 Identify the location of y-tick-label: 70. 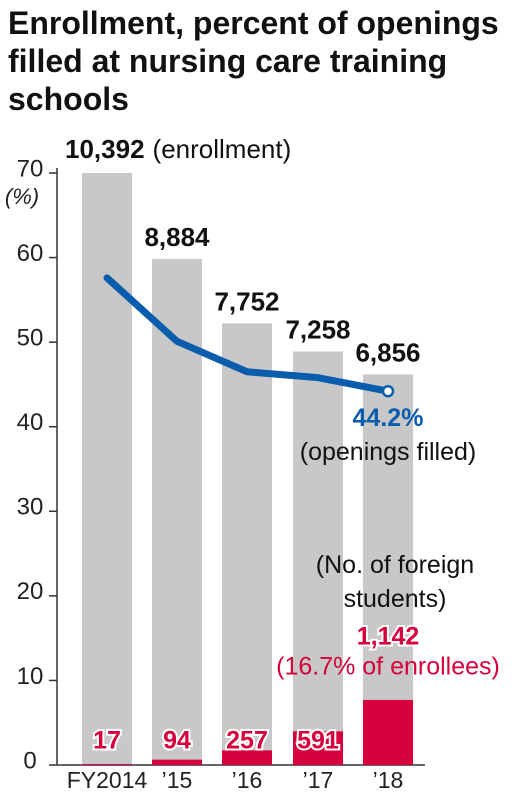
(30, 168).